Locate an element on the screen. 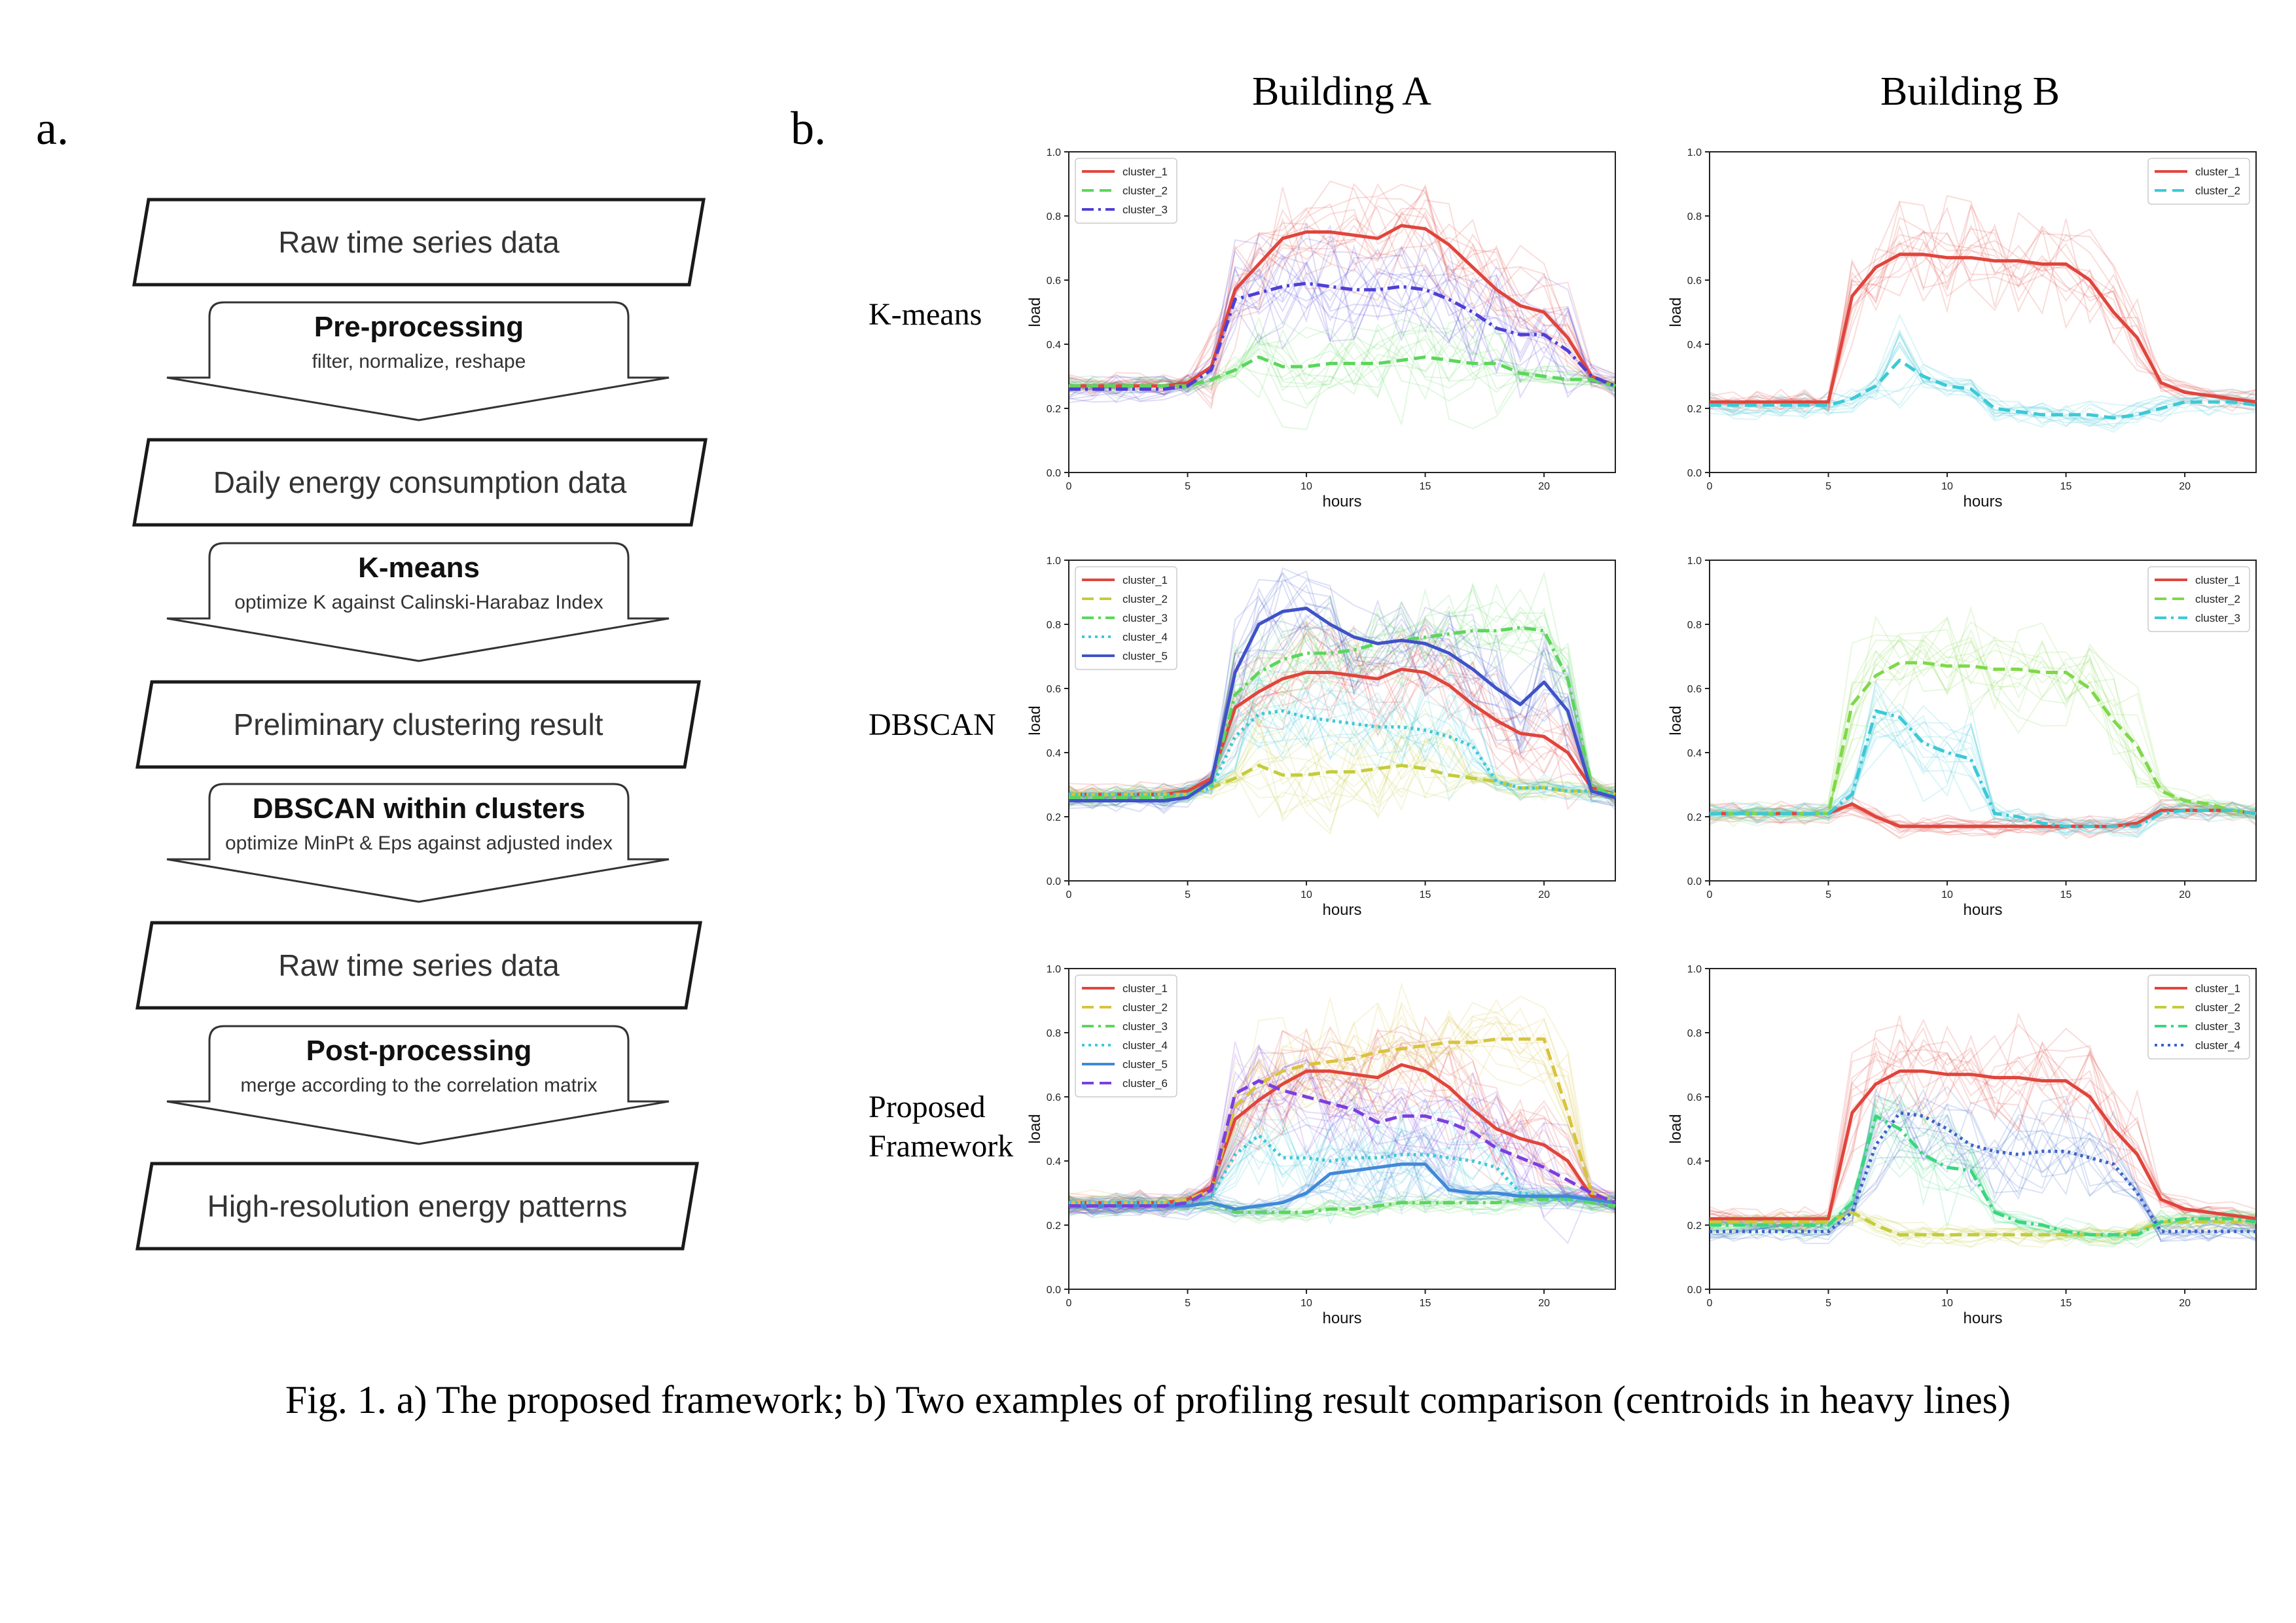 The width and height of the screenshot is (2296, 1623). process-step-subtitle: filter, normalize, reshape is located at coordinates (419, 362).